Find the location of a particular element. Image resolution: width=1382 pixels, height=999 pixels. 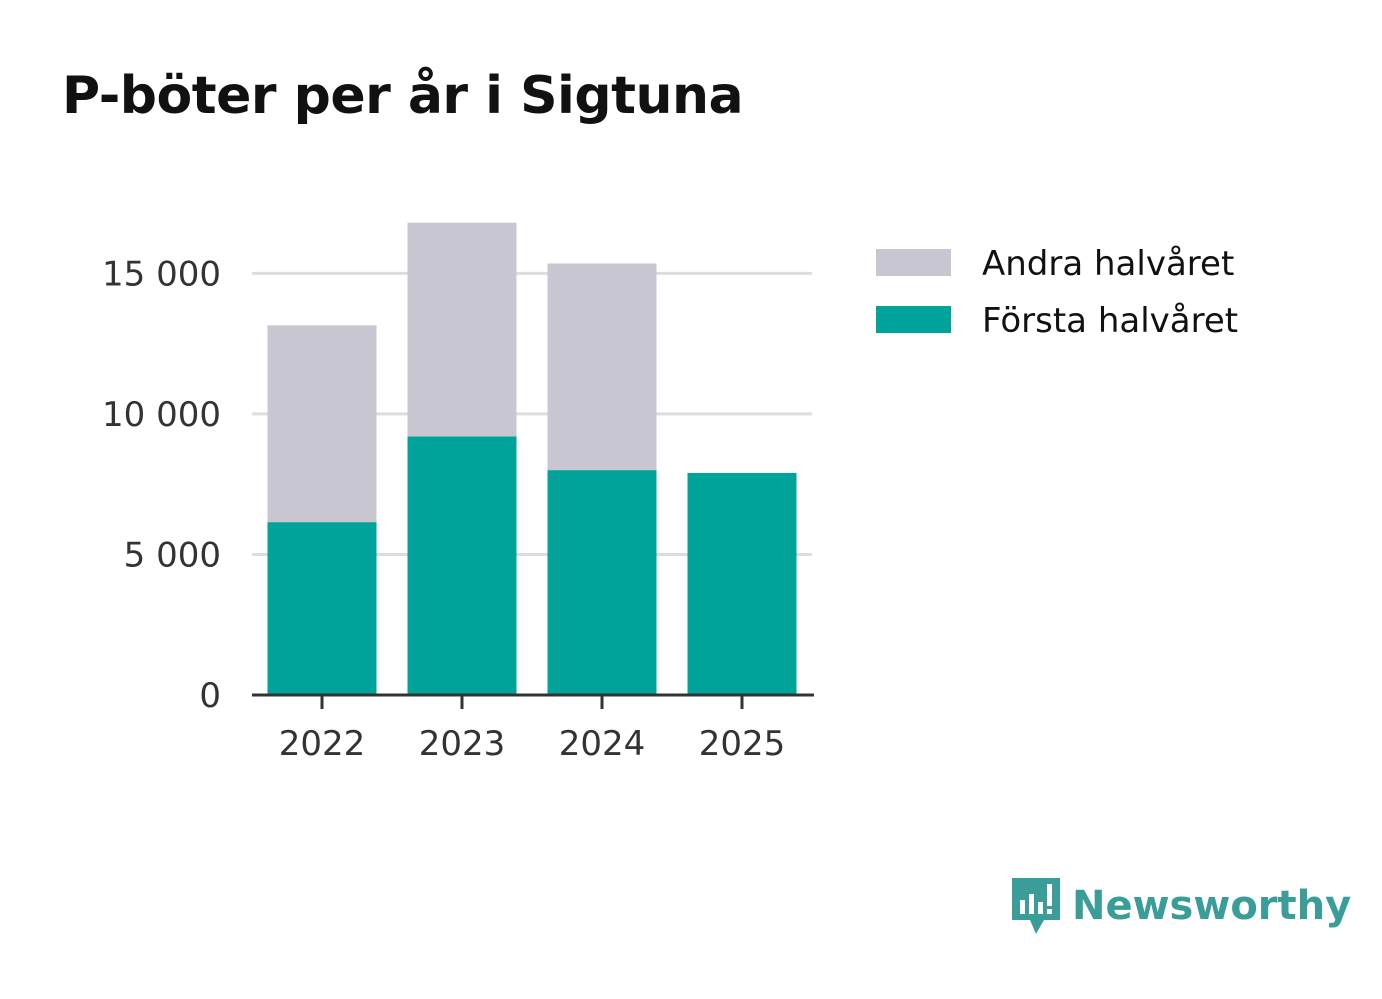

x-tick-label: 2022 is located at coordinates (322, 744).